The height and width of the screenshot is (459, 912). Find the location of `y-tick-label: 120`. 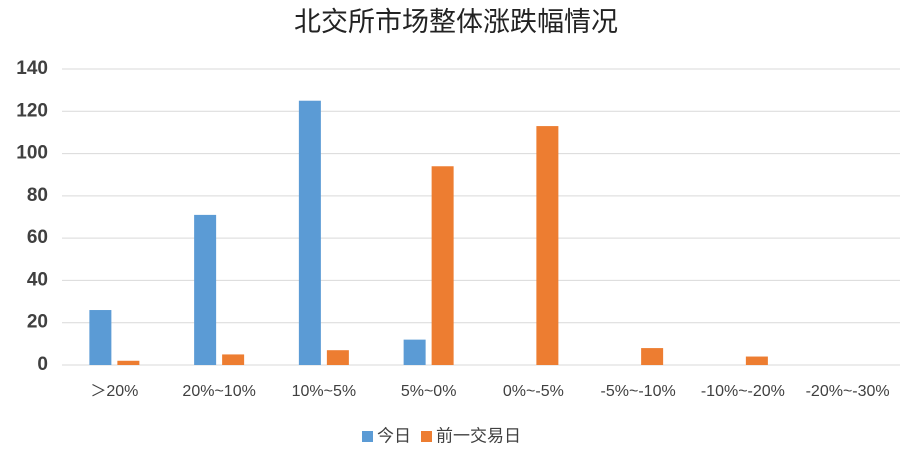

y-tick-label: 120 is located at coordinates (32, 110).